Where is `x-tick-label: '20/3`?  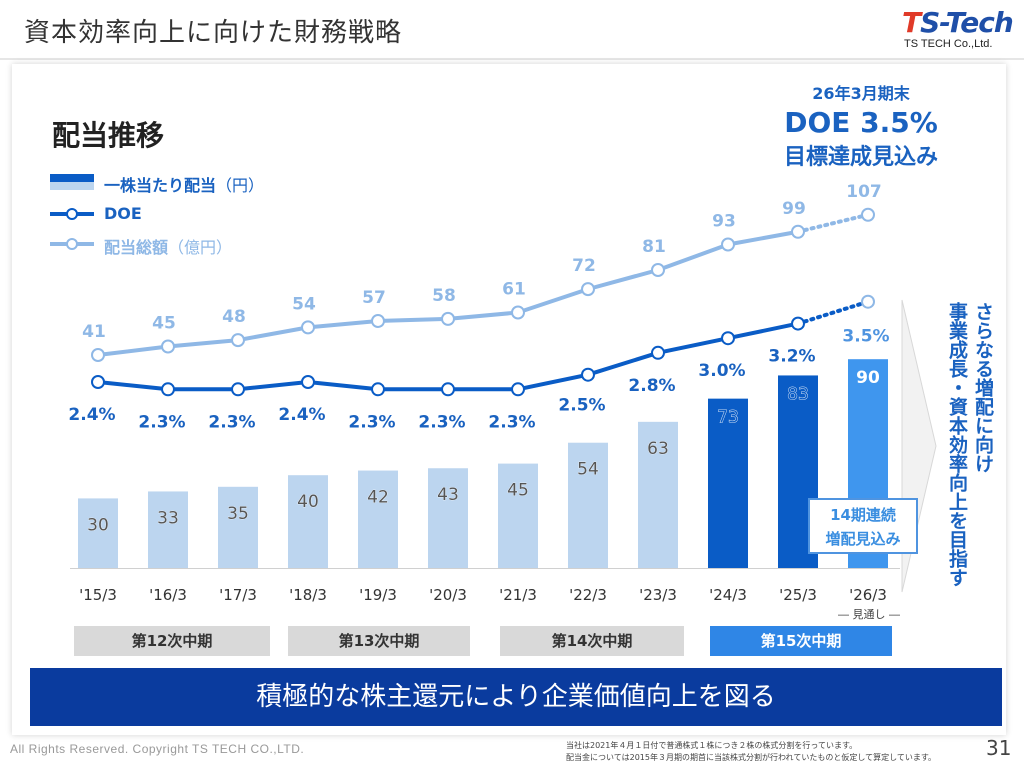 x-tick-label: '20/3 is located at coordinates (448, 595).